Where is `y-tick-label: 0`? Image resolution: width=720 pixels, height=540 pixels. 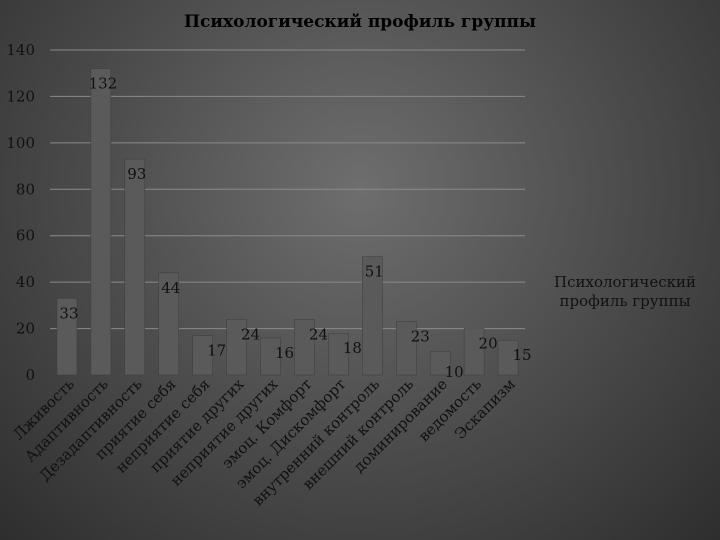
y-tick-label: 0 is located at coordinates (30, 375).